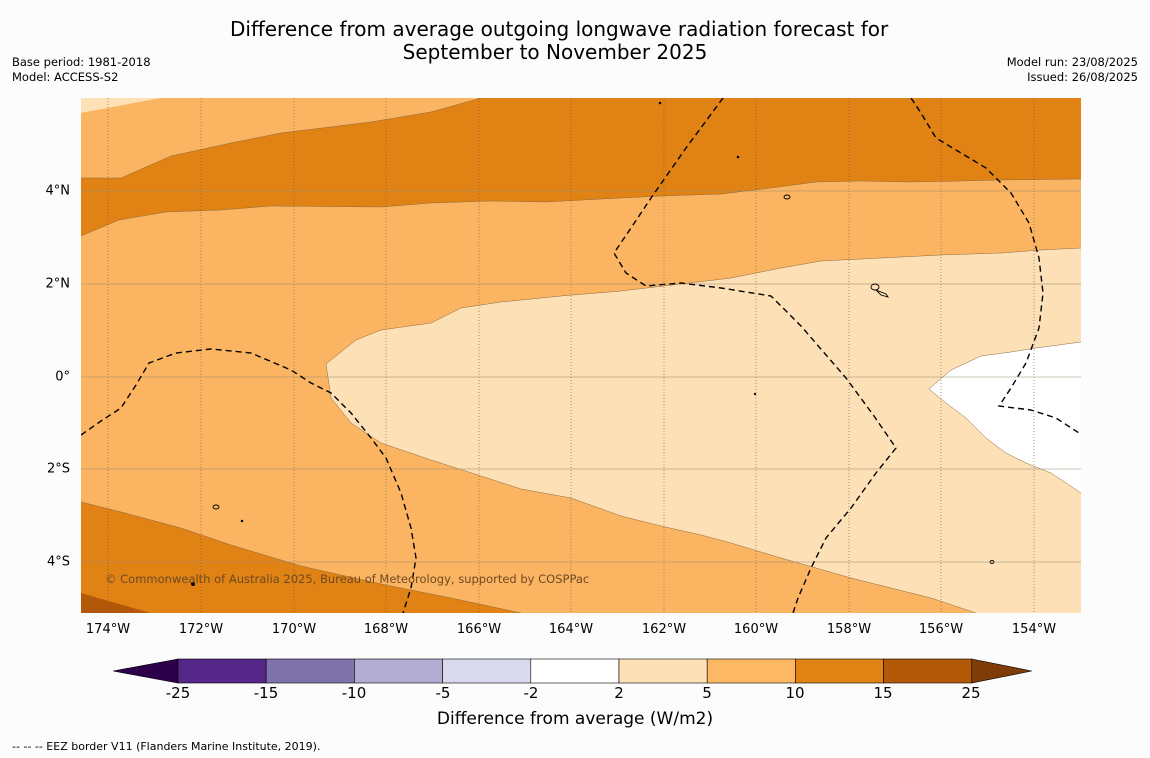  I want to click on meta-left: Base period: 1981-2018 Model: ACCESS-S2, so click(81, 70).